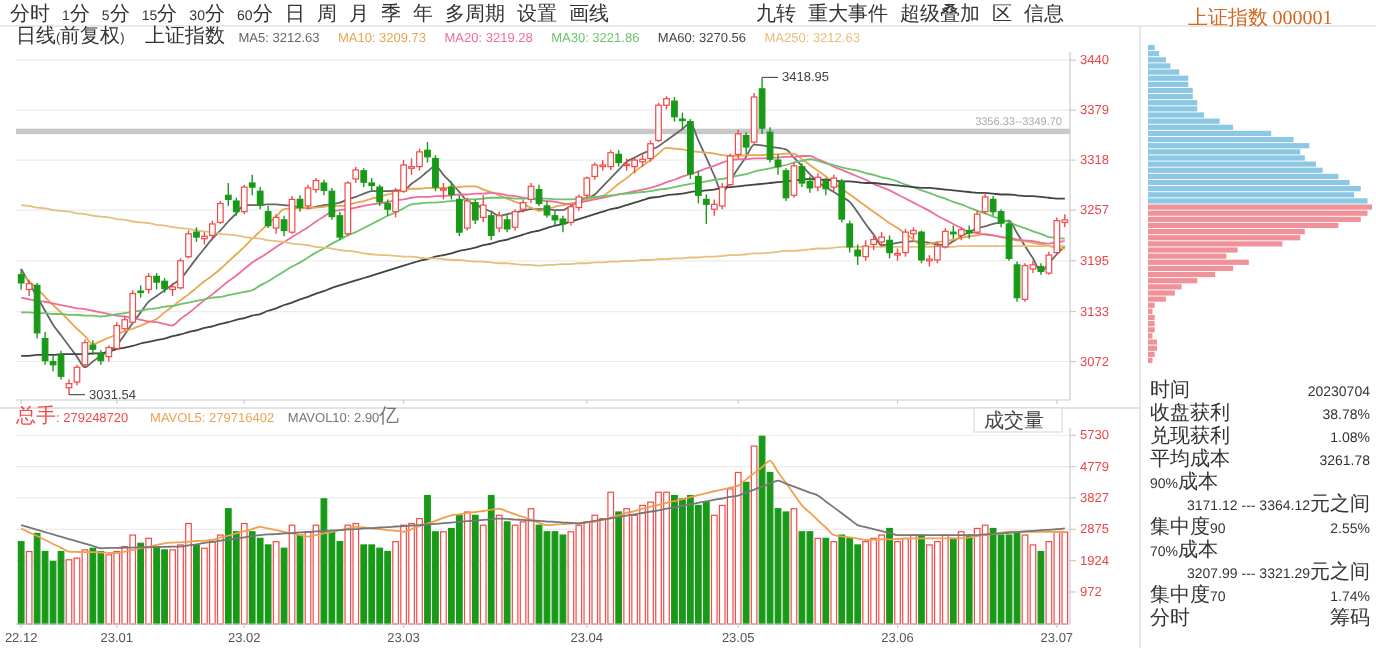  What do you see at coordinates (1190, 413) in the screenshot?
I see `text: 收盘获利` at bounding box center [1190, 413].